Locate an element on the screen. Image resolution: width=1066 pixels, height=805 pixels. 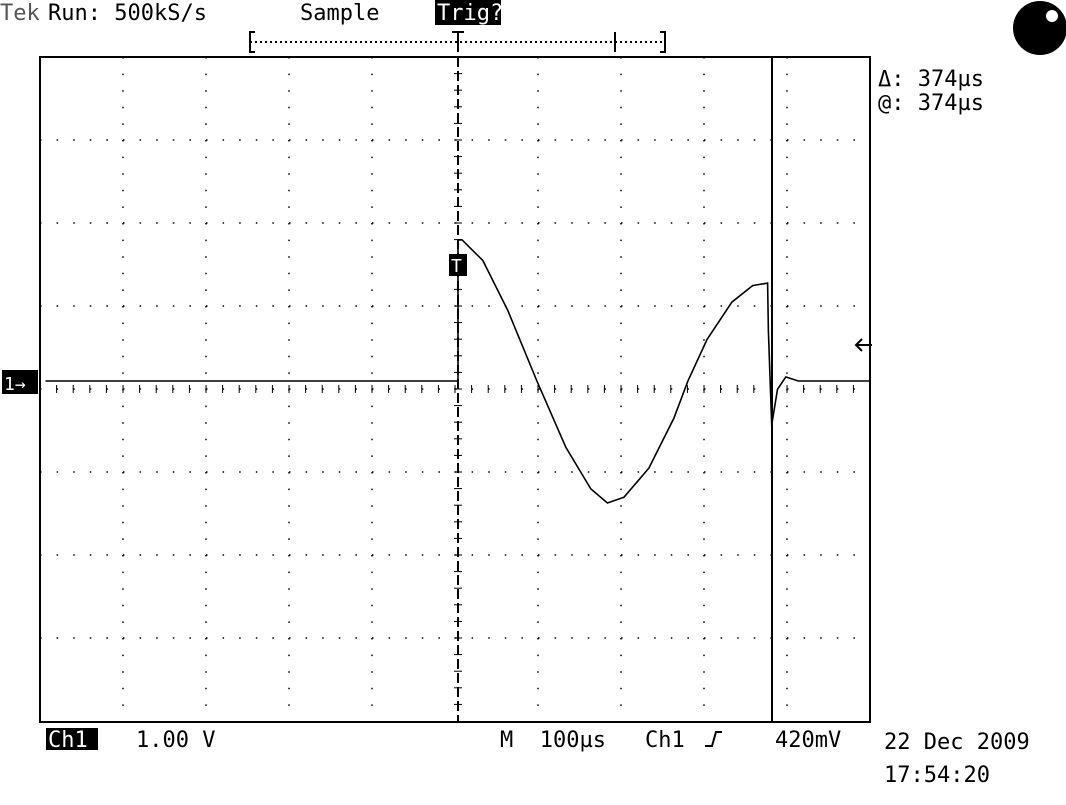
slope-icon is located at coordinates (713, 739).